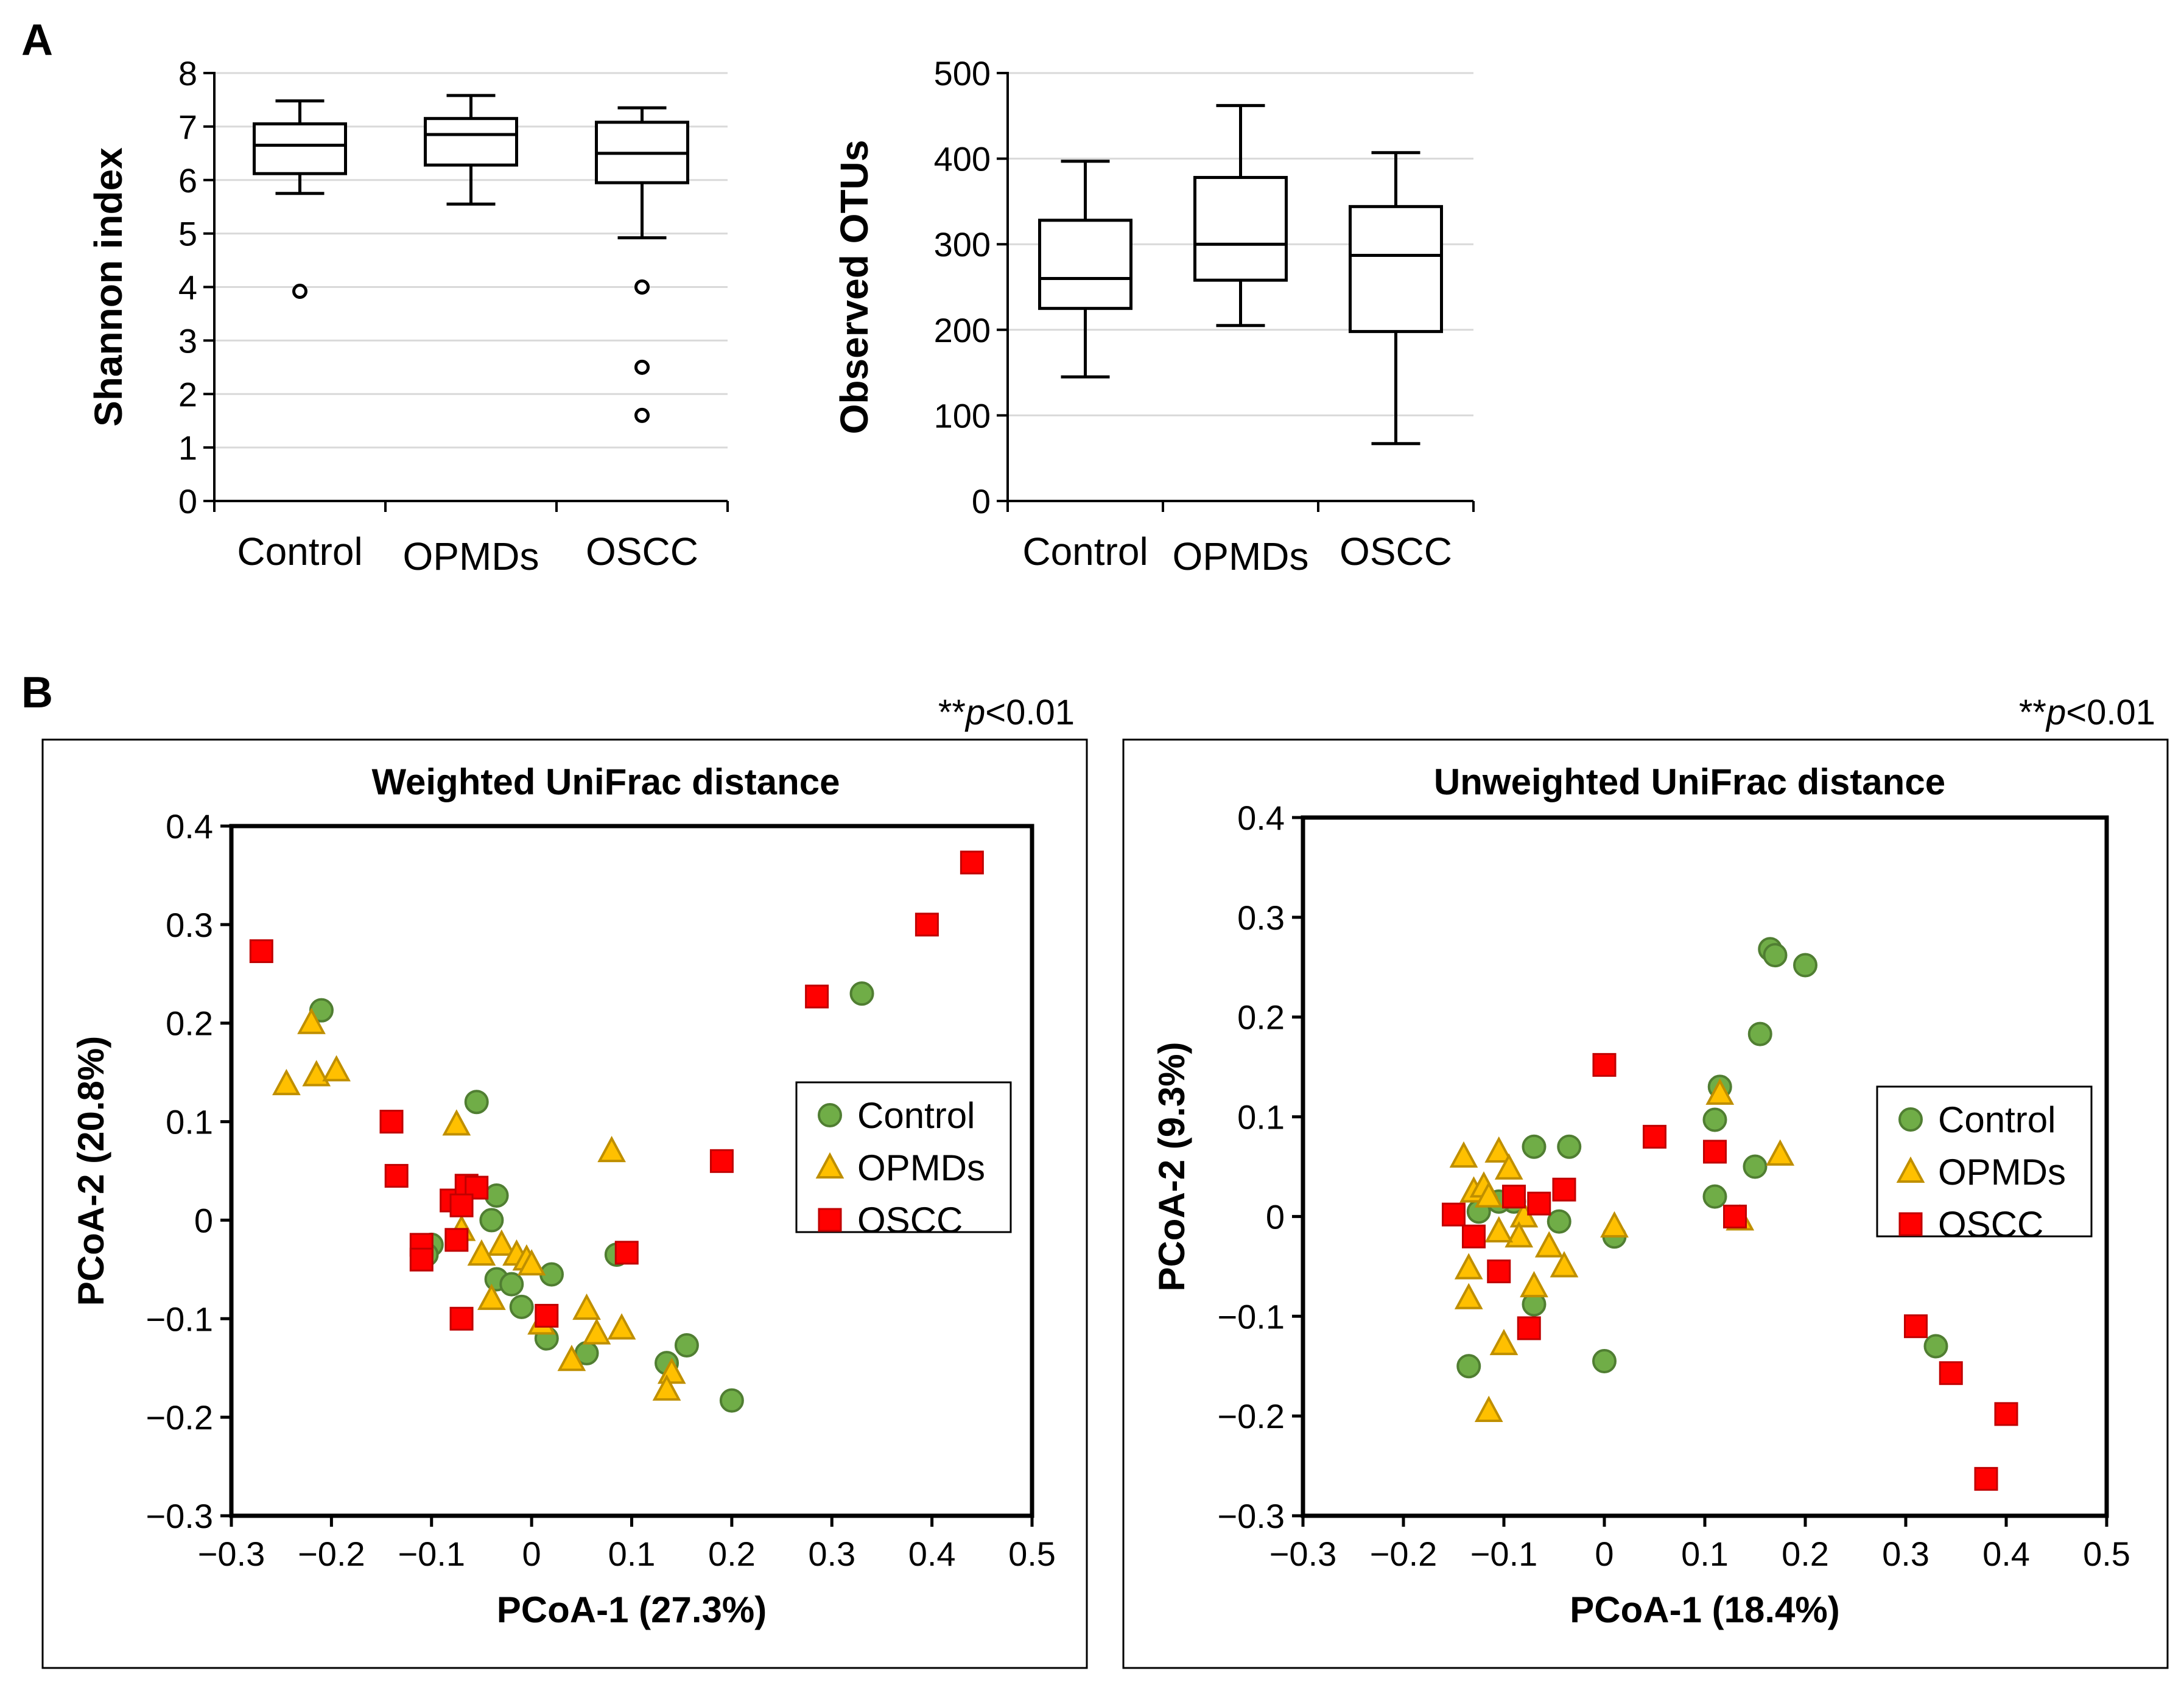 The image size is (2184, 1685). I want to click on unweighted-unifrac-title: Unweighted UniFrac distance, so click(1689, 782).